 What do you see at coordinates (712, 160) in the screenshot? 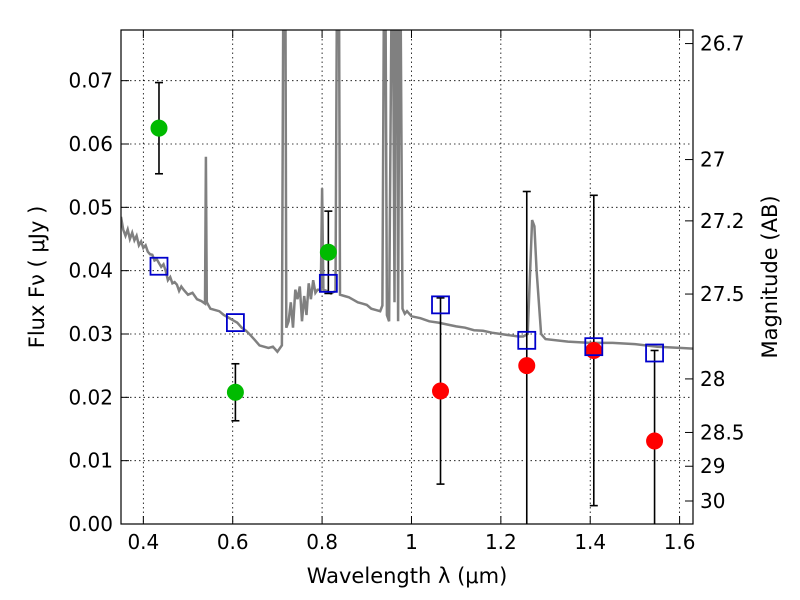
I see `right-tick-label: 27` at bounding box center [712, 160].